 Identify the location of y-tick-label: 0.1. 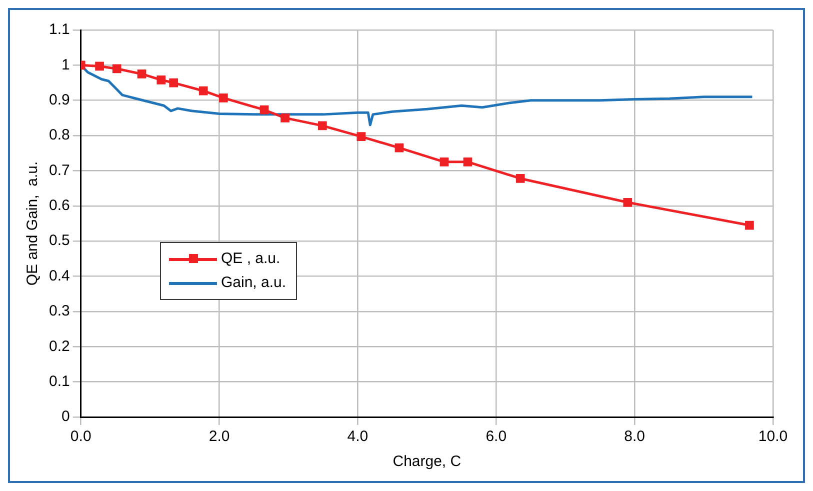
(59, 381).